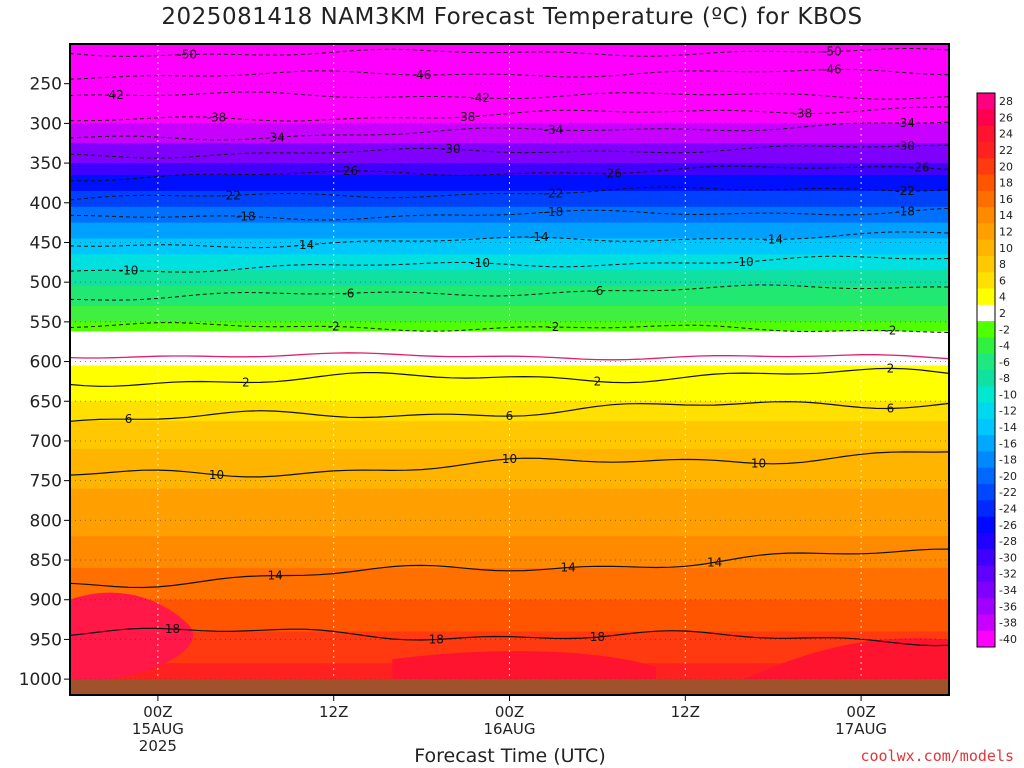 The width and height of the screenshot is (1024, 768). Describe the element at coordinates (46, 601) in the screenshot. I see `y-tick-label: 900` at that location.